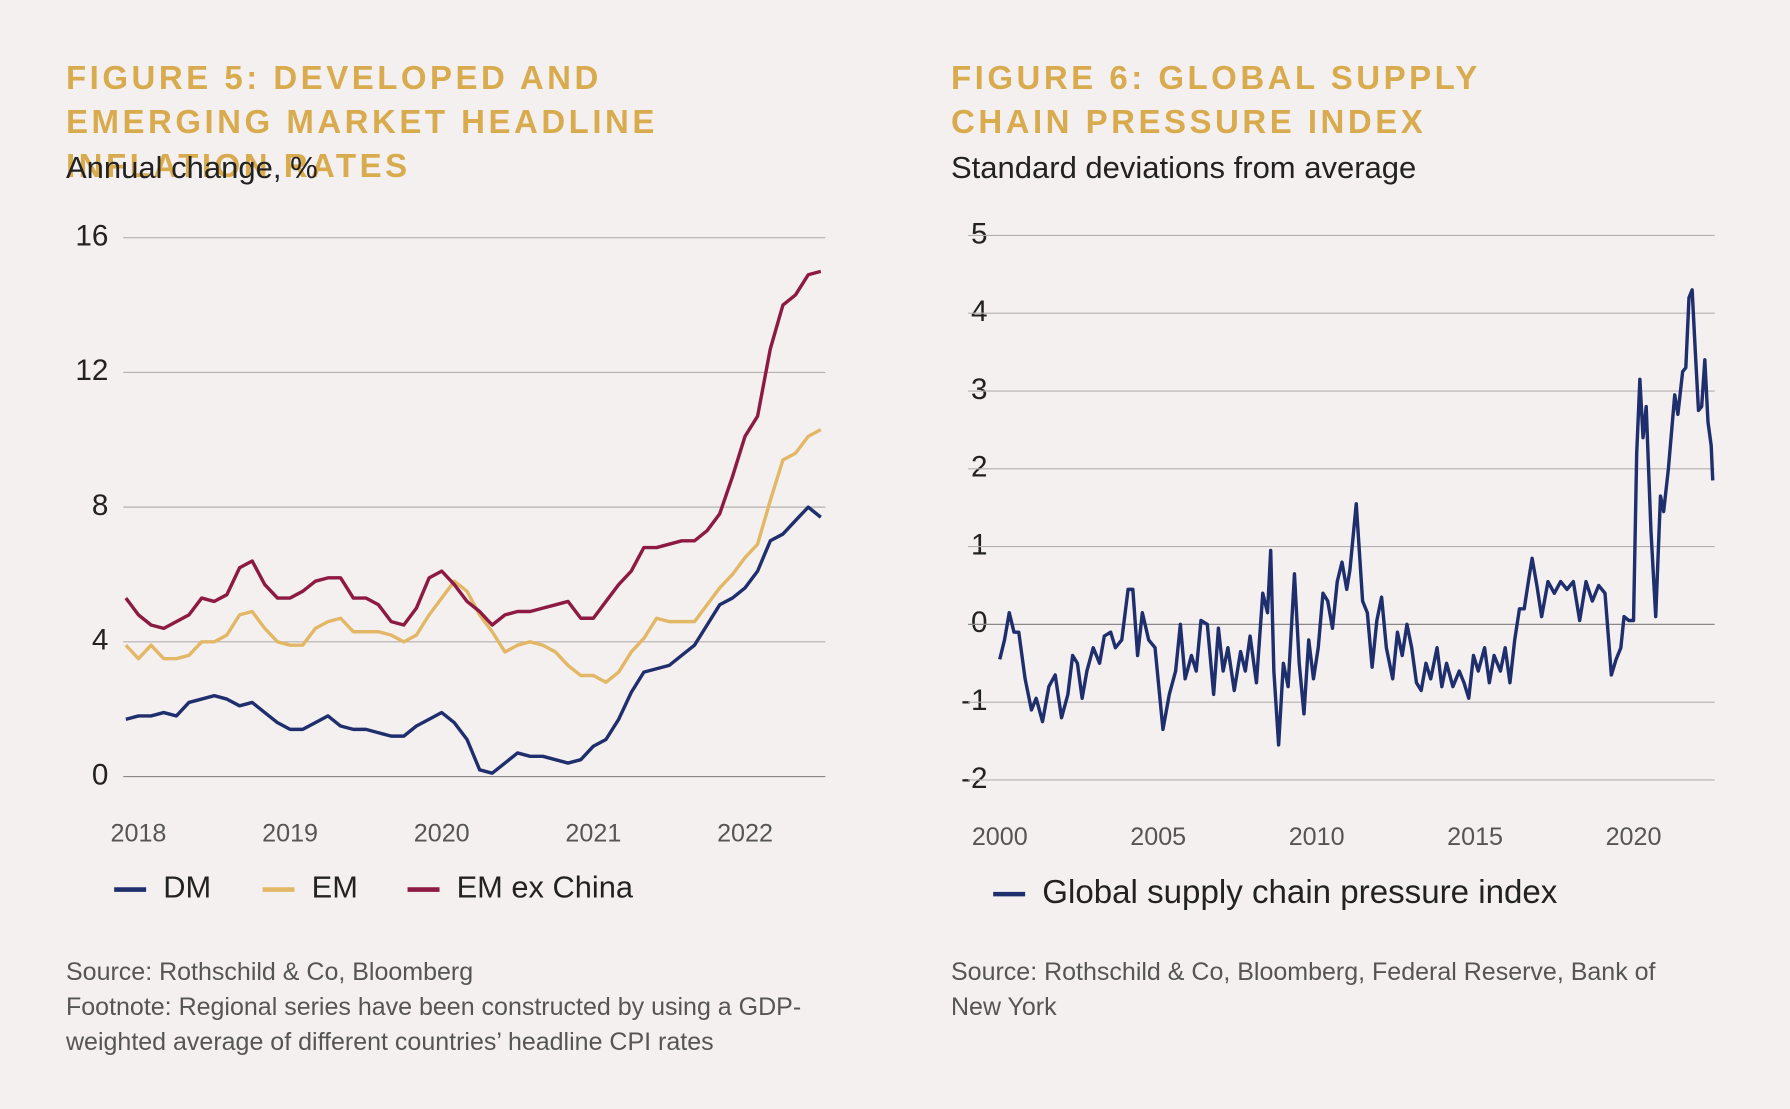  What do you see at coordinates (974, 778) in the screenshot?
I see `y-tick-label: -2` at bounding box center [974, 778].